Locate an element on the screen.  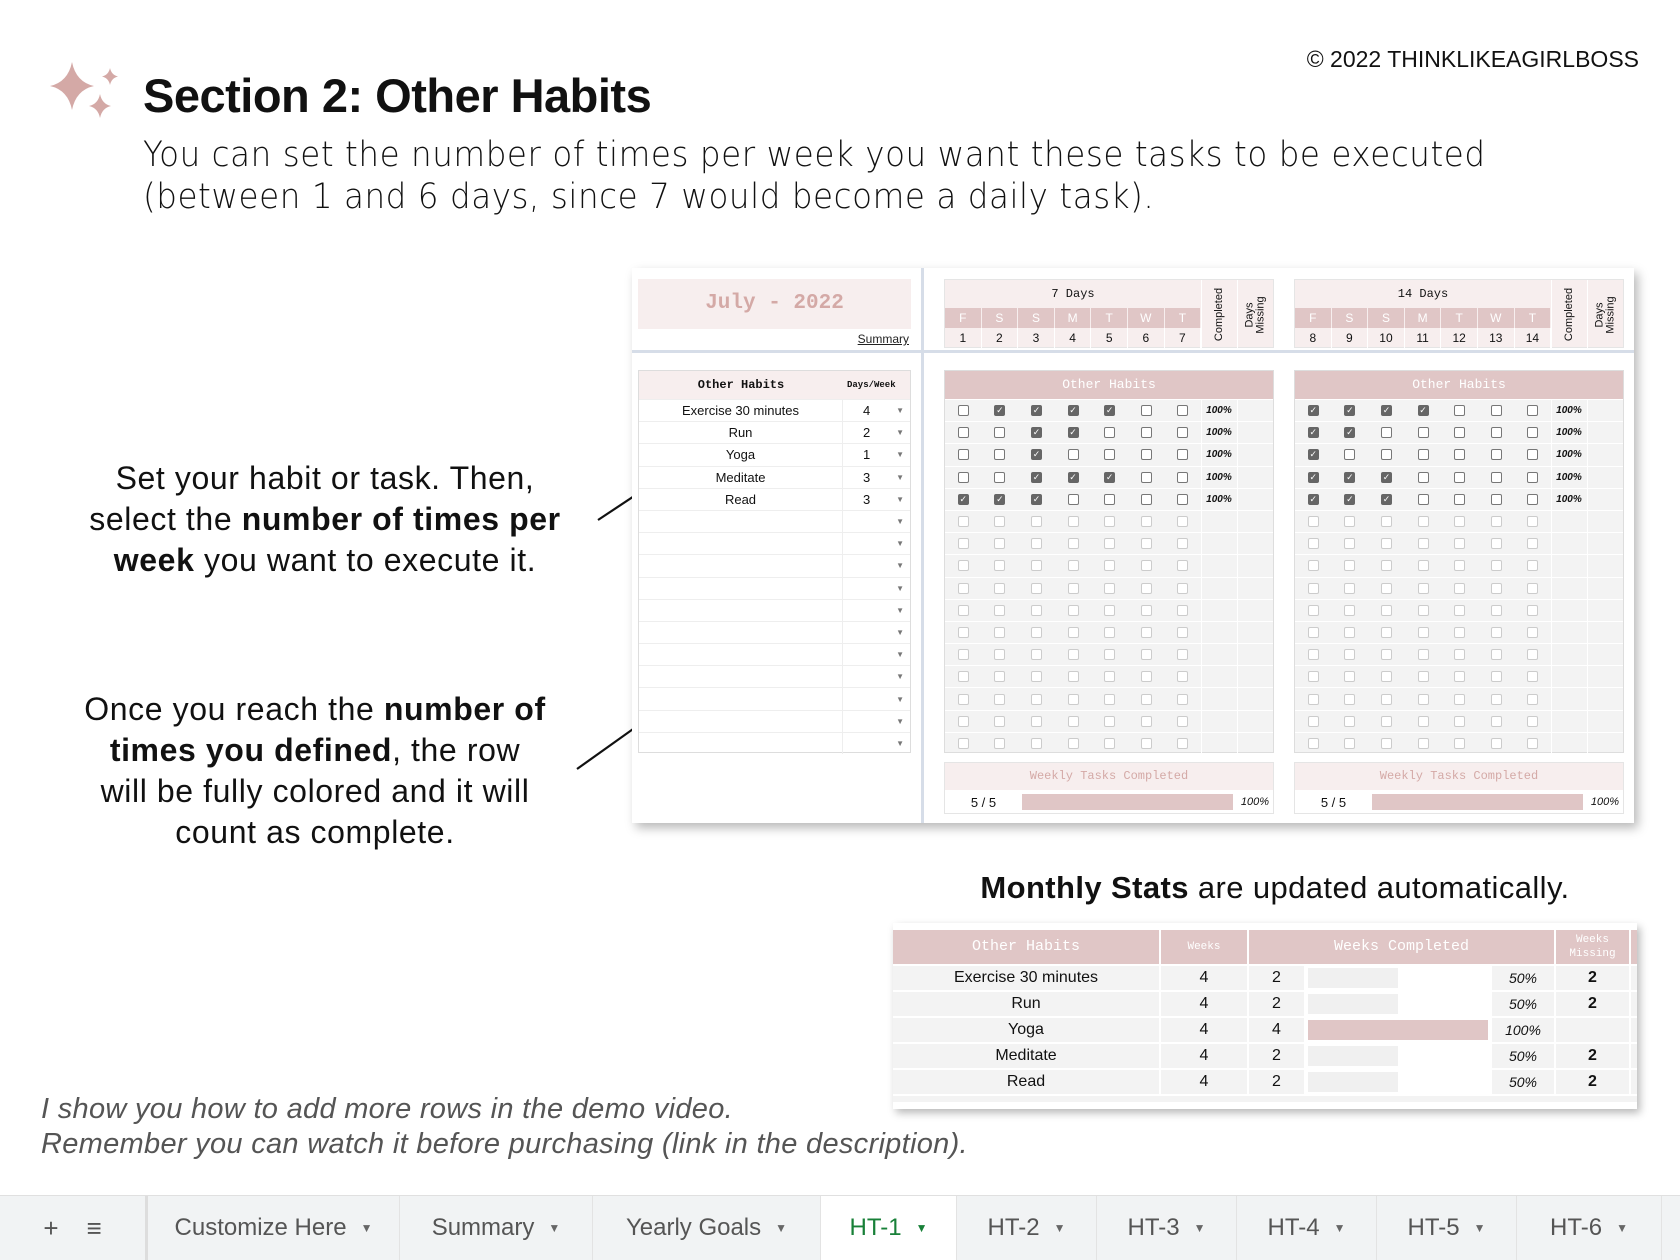
habit-name-input: Run is located at coordinates (741, 433).